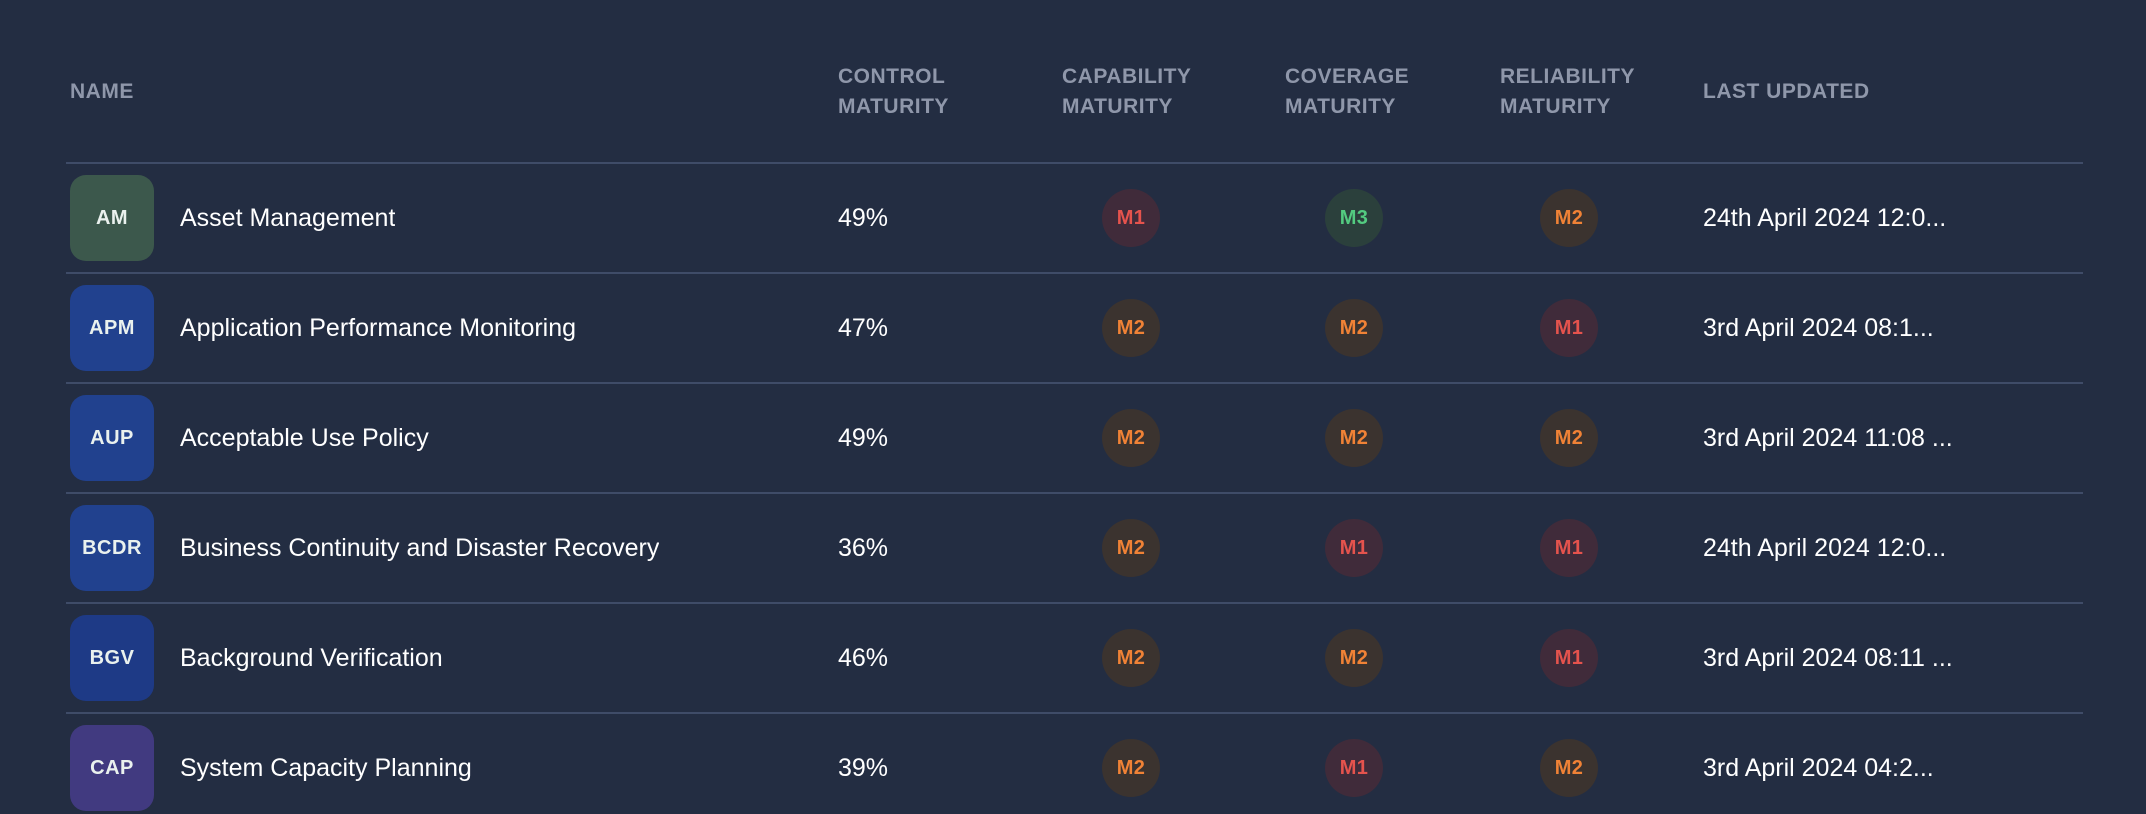 This screenshot has height=814, width=2146. Describe the element at coordinates (1567, 91) in the screenshot. I see `column-header-label: RELIABILITY MATURITY` at that location.